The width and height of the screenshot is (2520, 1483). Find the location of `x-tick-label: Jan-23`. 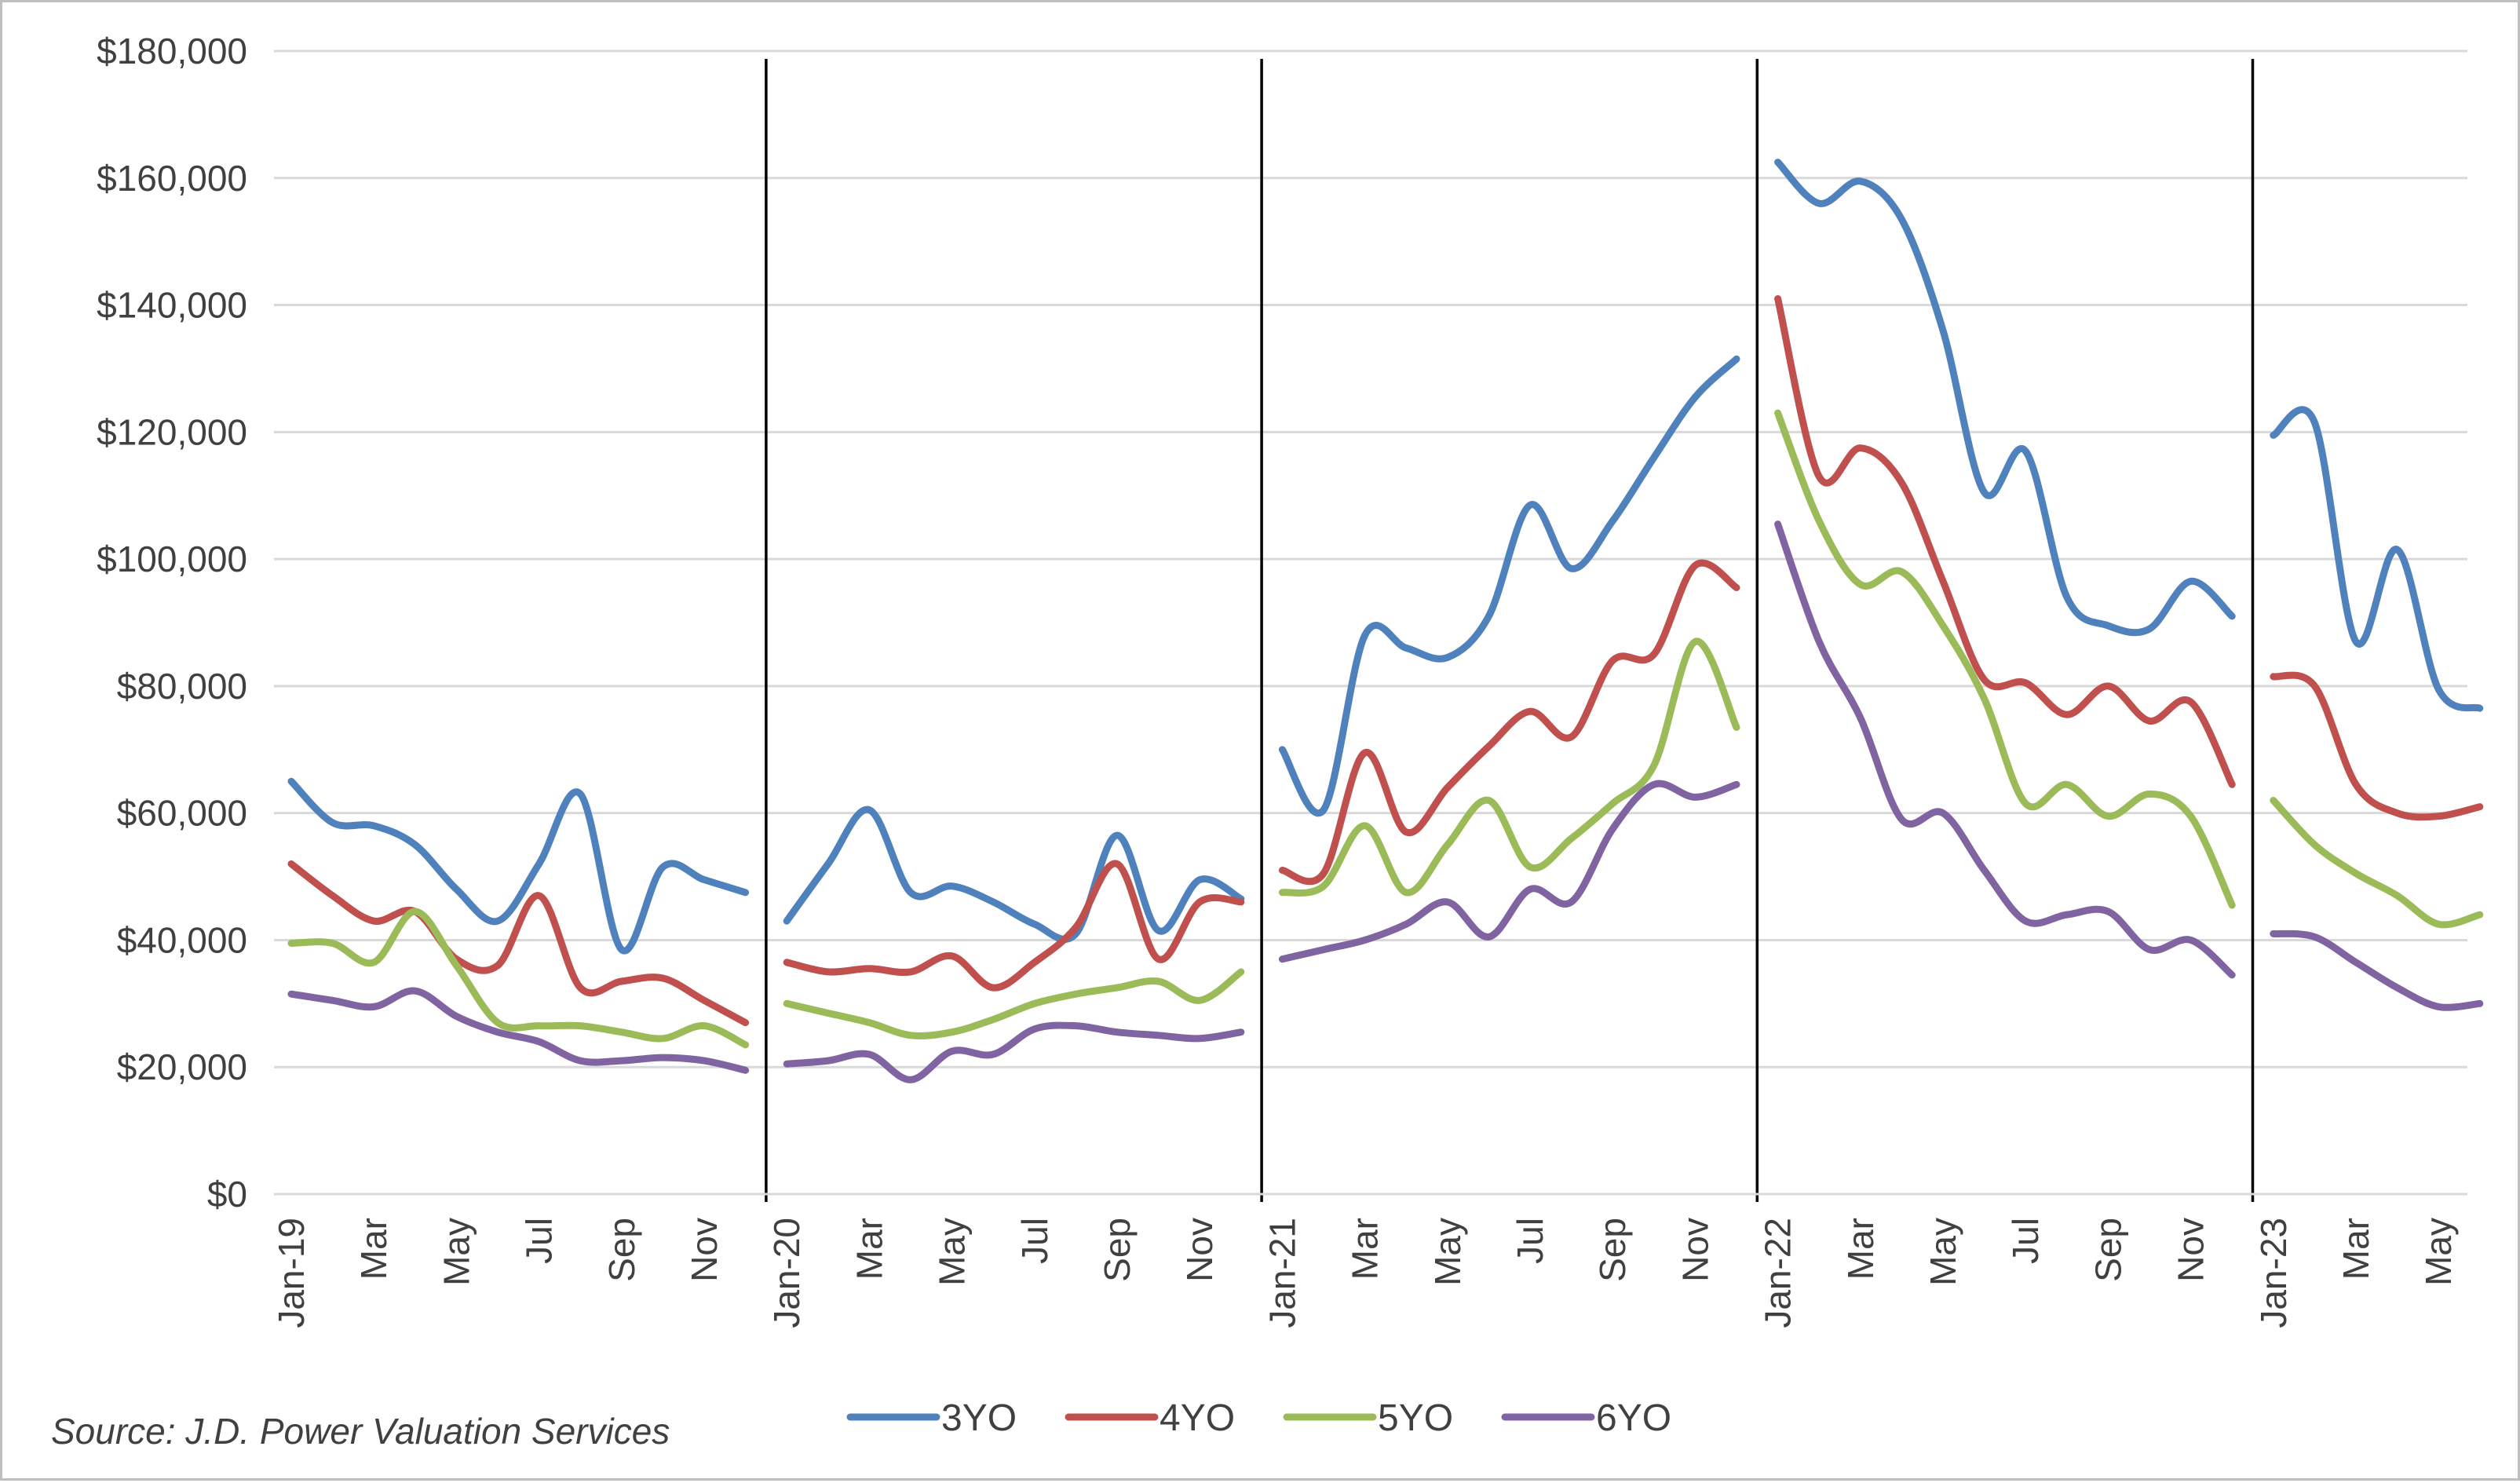

x-tick-label: Jan-23 is located at coordinates (2273, 1273).